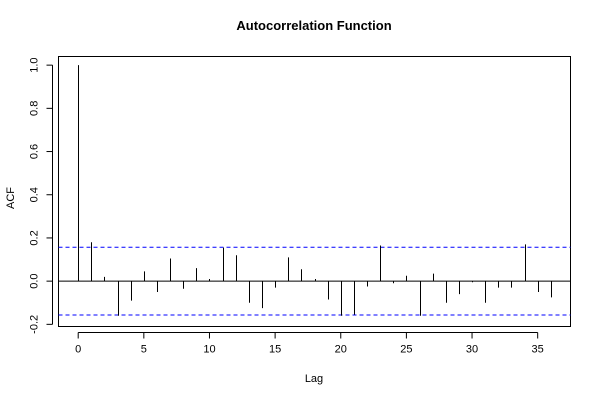  Describe the element at coordinates (144, 350) in the screenshot. I see `x-tick-label: 5` at that location.